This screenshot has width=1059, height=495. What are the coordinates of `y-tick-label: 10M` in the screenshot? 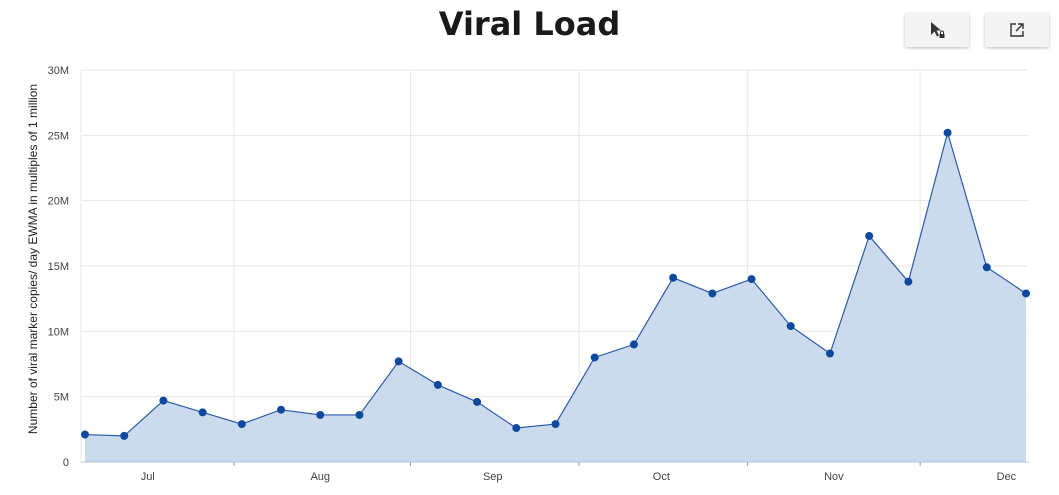 It's located at (58, 332).